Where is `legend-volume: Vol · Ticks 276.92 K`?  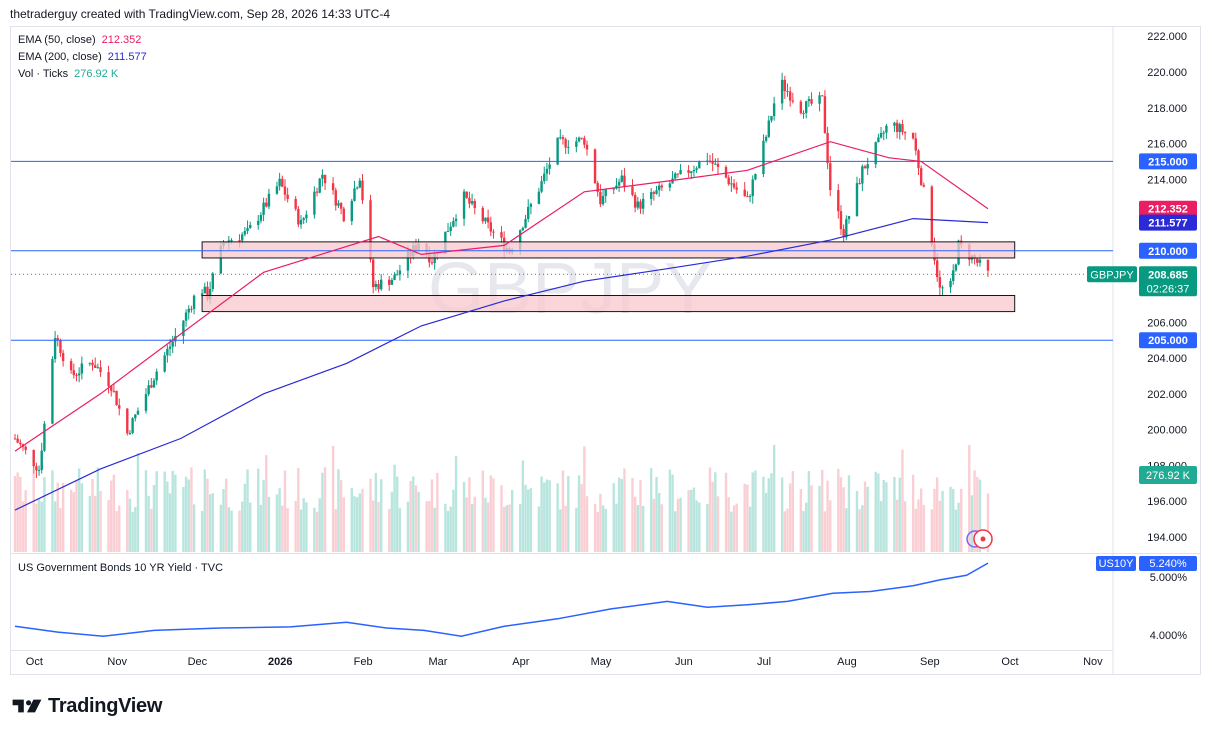
legend-volume: Vol · Ticks 276.92 K is located at coordinates (68, 74).